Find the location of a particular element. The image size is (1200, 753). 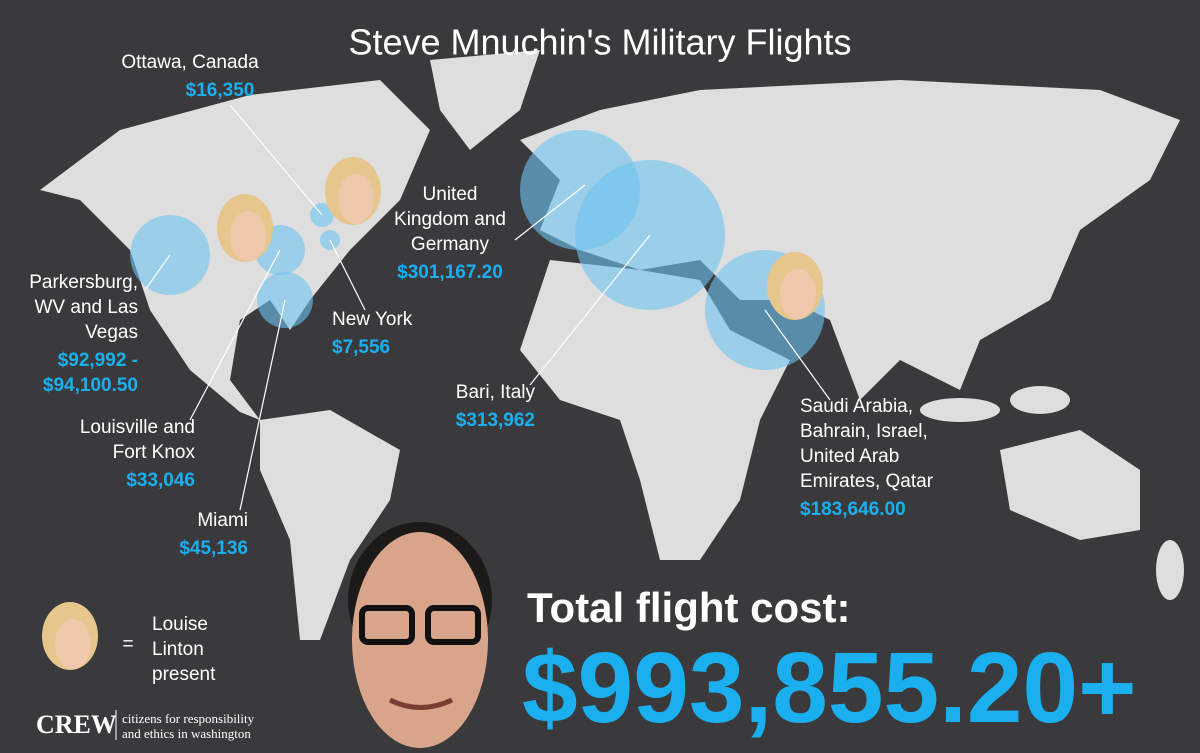

location-label: Kingdom and is located at coordinates (450, 219).